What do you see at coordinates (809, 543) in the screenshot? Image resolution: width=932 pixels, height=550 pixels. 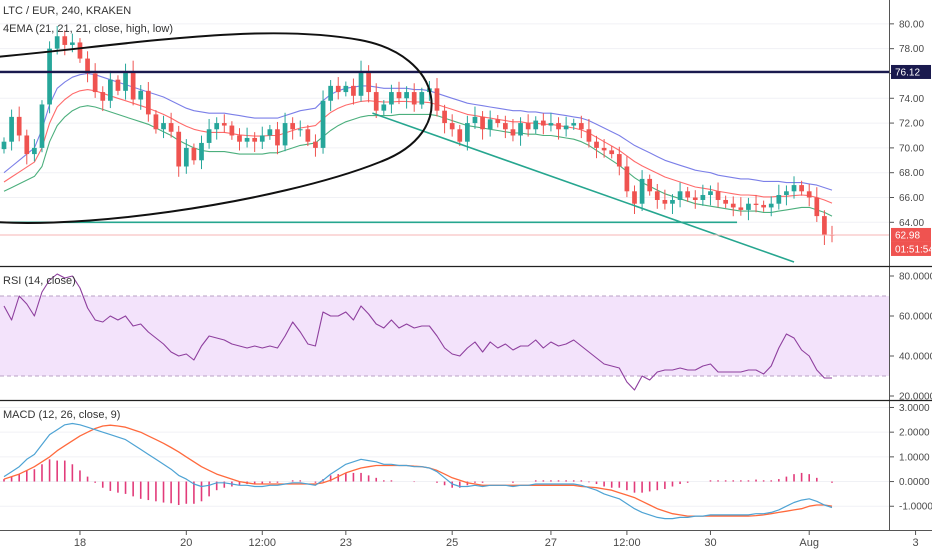 I see `x-tick-label: Aug` at bounding box center [809, 543].